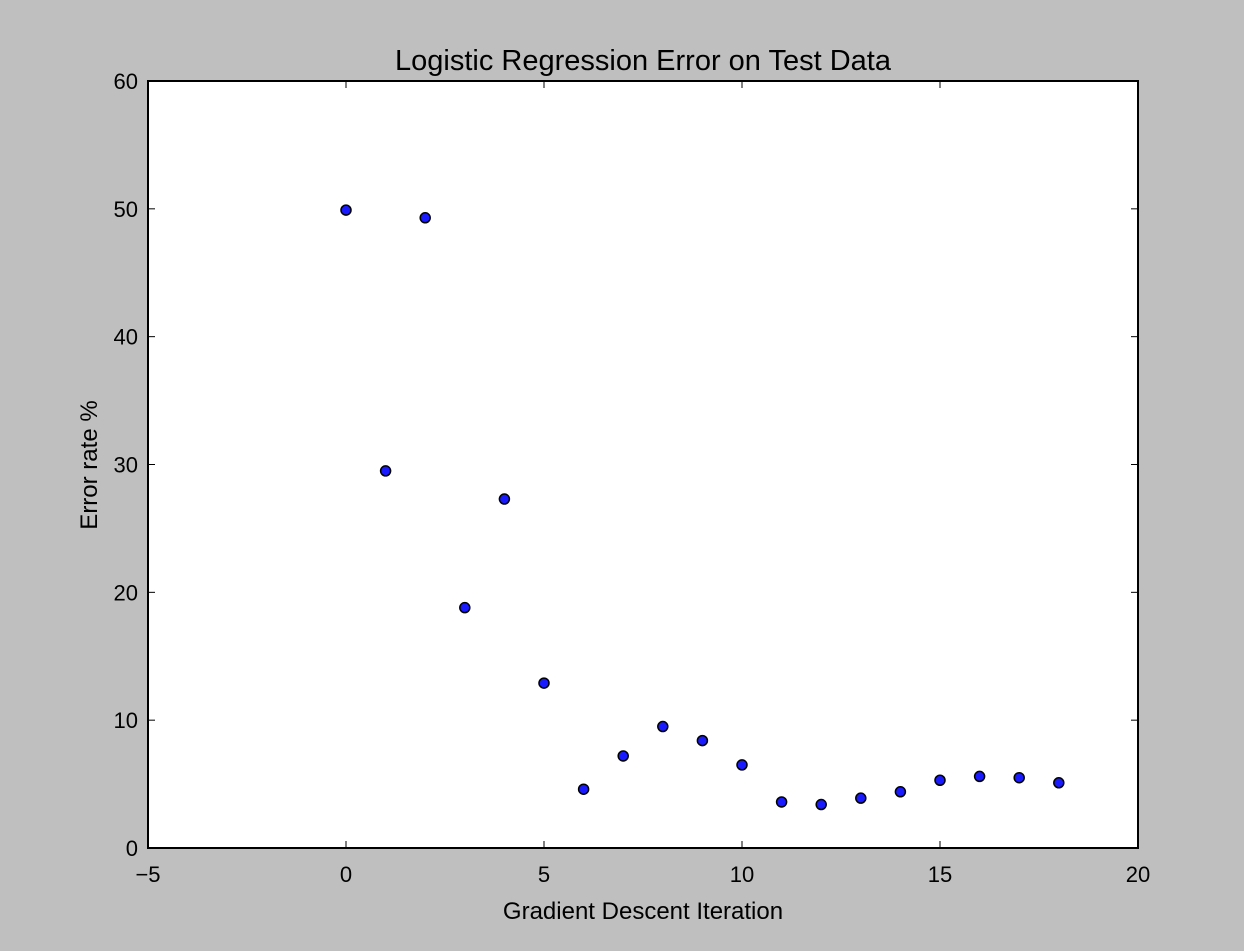 This screenshot has height=951, width=1244. Describe the element at coordinates (346, 874) in the screenshot. I see `x-tick-label: 0` at that location.